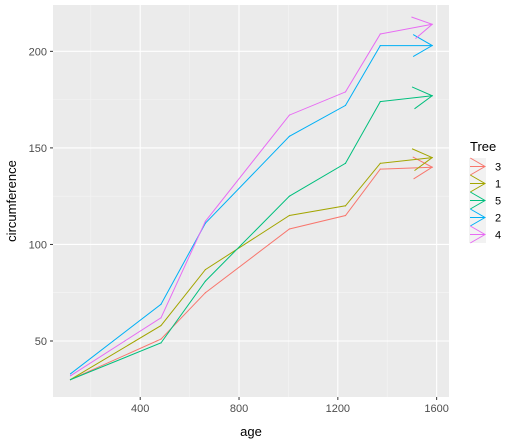 The width and height of the screenshot is (518, 446). What do you see at coordinates (239, 409) in the screenshot?
I see `x-tick-label: 800` at bounding box center [239, 409].